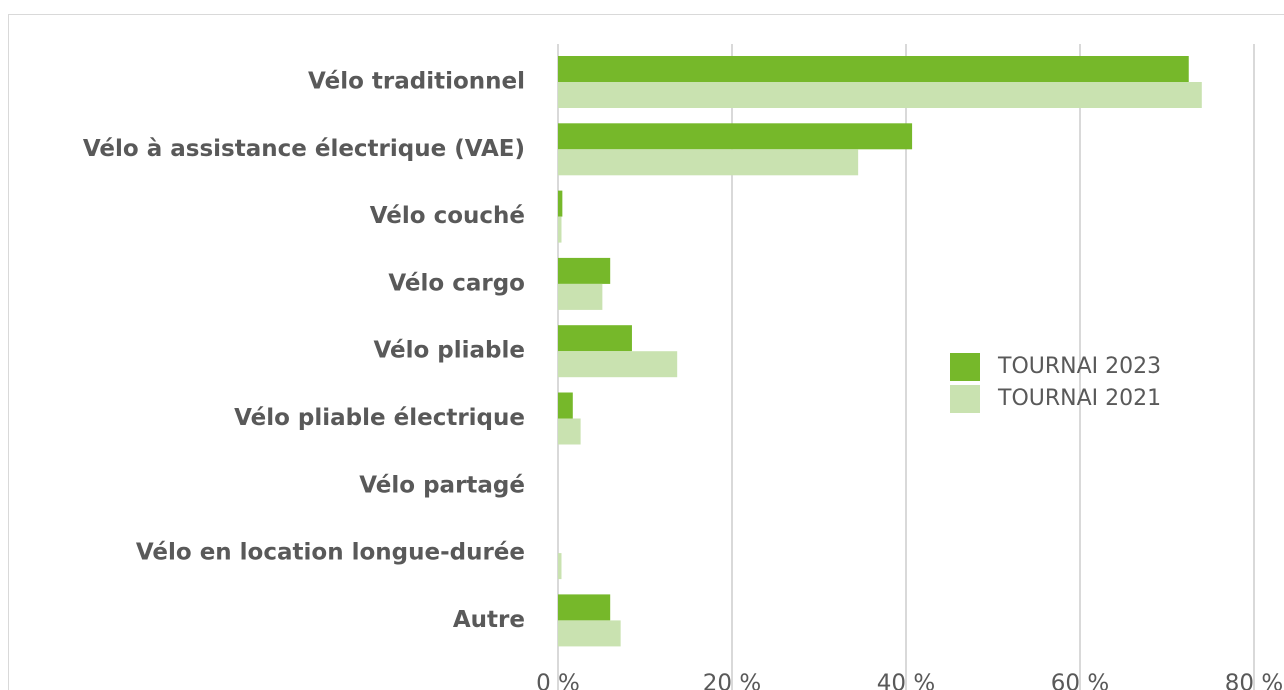 The width and height of the screenshot is (1284, 690). Describe the element at coordinates (489, 620) in the screenshot. I see `y-tick-label: Autre` at that location.